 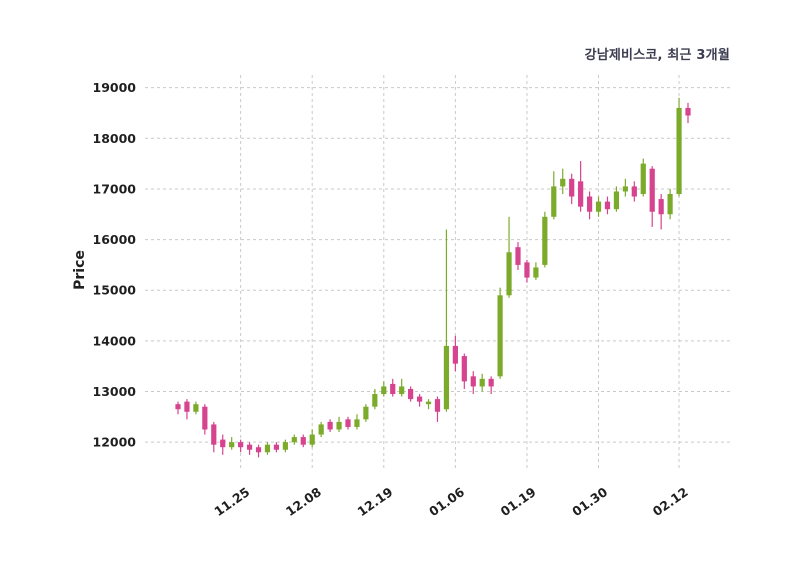 I want to click on x-tick-label: 01.06, so click(x=446, y=501).